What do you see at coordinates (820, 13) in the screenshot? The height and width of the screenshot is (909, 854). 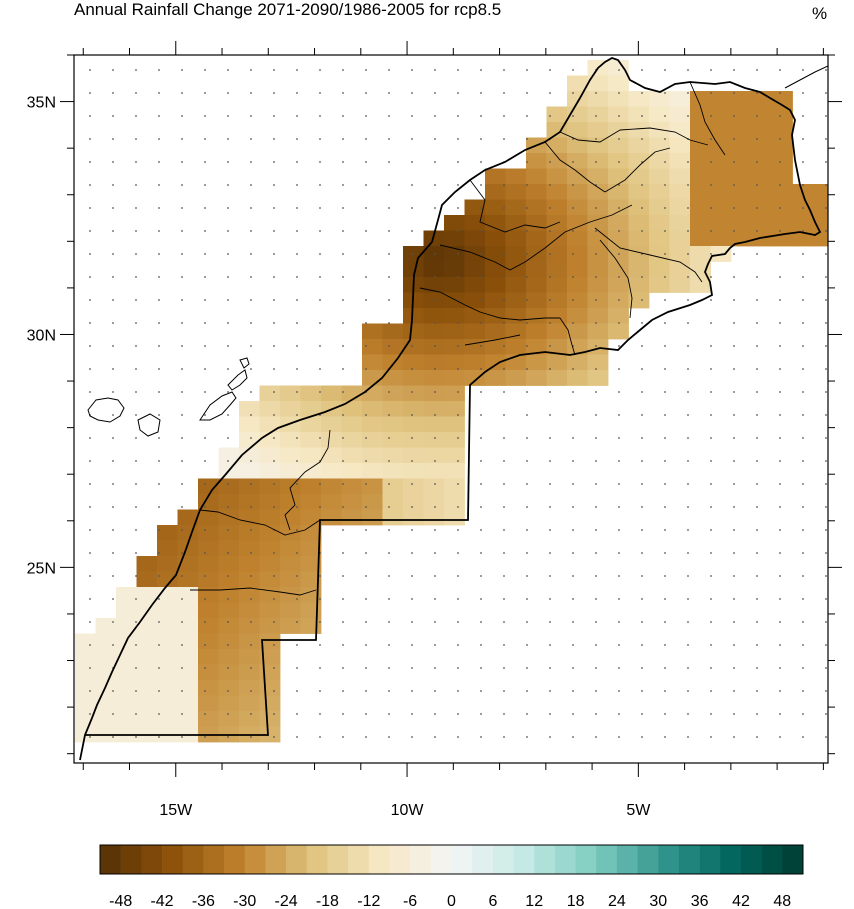 I see `units-label: %` at bounding box center [820, 13].